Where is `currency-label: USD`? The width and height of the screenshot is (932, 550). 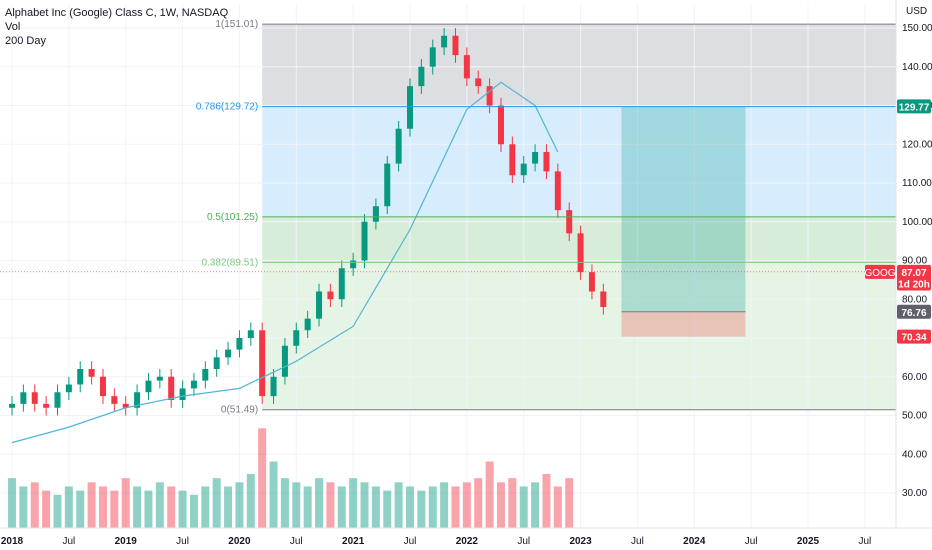
currency-label: USD is located at coordinates (916, 11).